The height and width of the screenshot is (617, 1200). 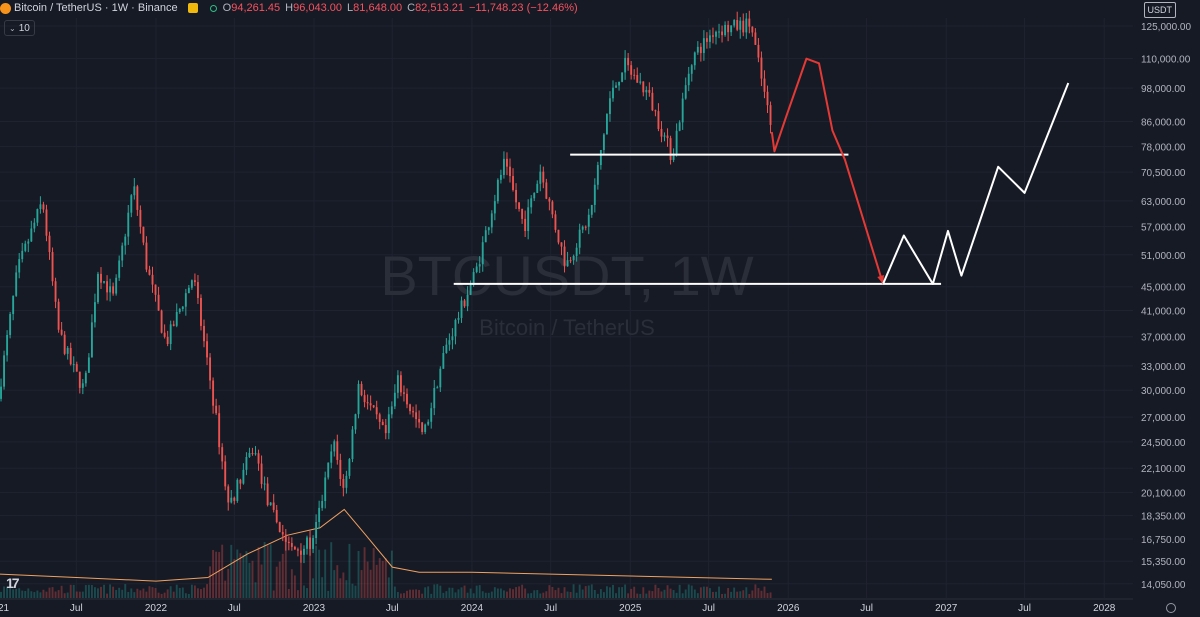 What do you see at coordinates (1163, 585) in the screenshot?
I see `price-tick-label: 14,050.00` at bounding box center [1163, 585].